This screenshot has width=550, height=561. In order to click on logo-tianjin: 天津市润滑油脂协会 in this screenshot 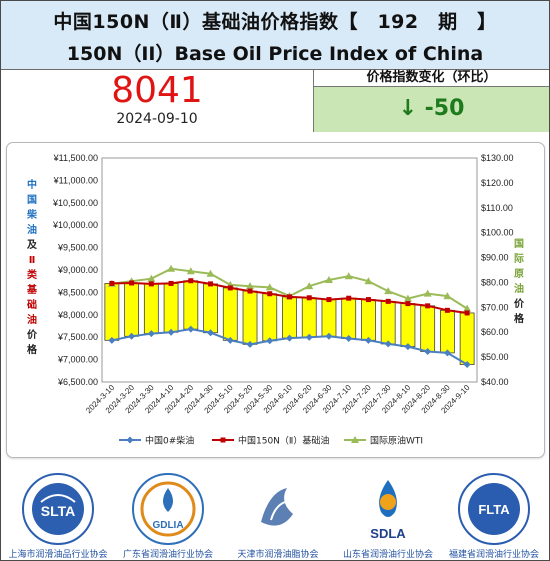, I will do `click(278, 512)`.